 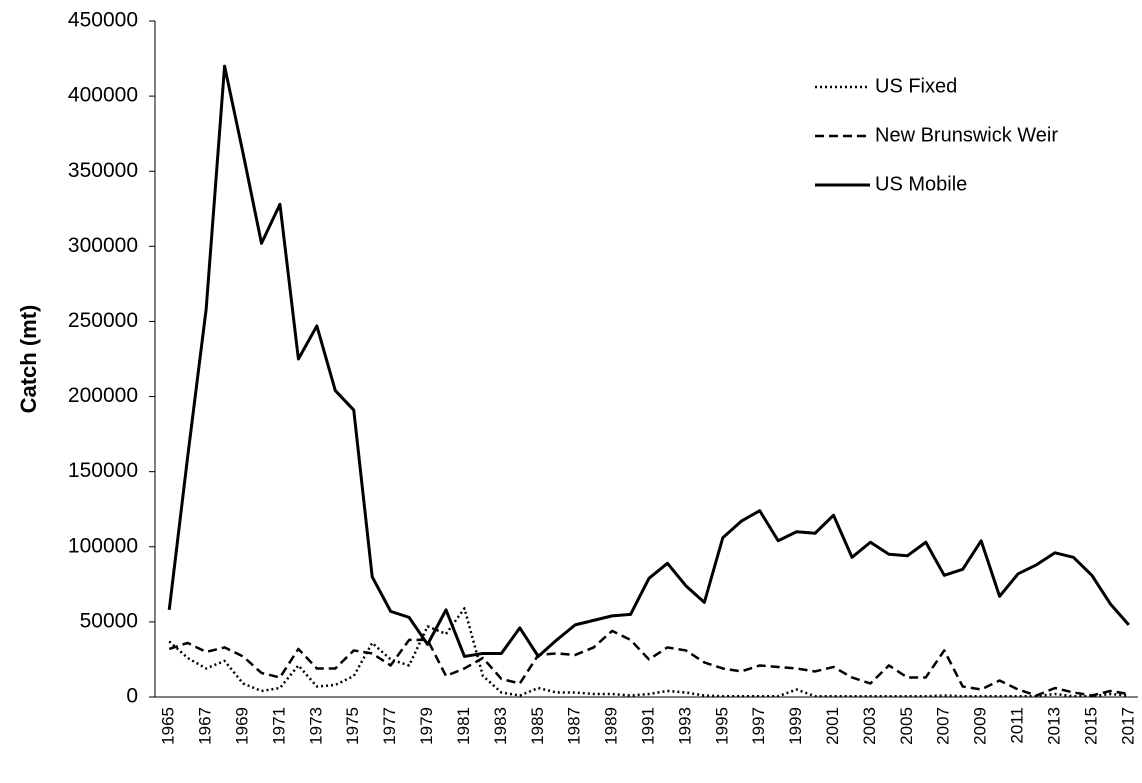 What do you see at coordinates (500, 726) in the screenshot?
I see `x-tick-label: 1983` at bounding box center [500, 726].